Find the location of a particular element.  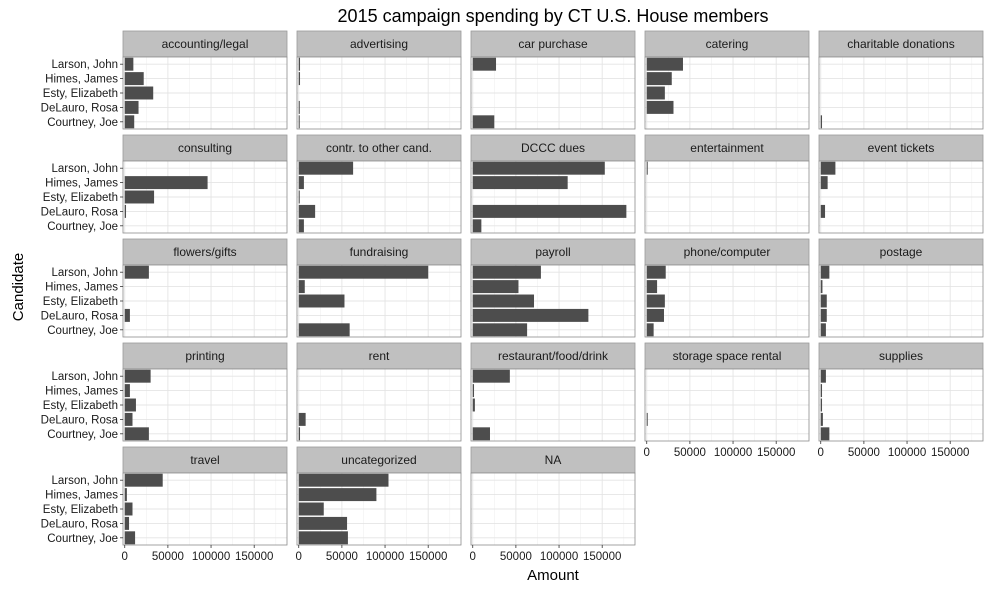

facet-panel: rent is located at coordinates (379, 392).